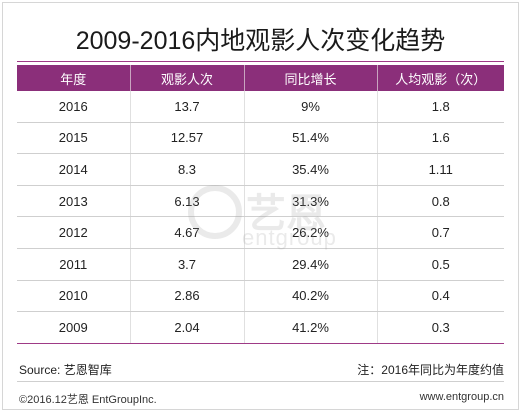 Image resolution: width=521 pixels, height=412 pixels. I want to click on per-capita-cell: 0.3, so click(440, 327).